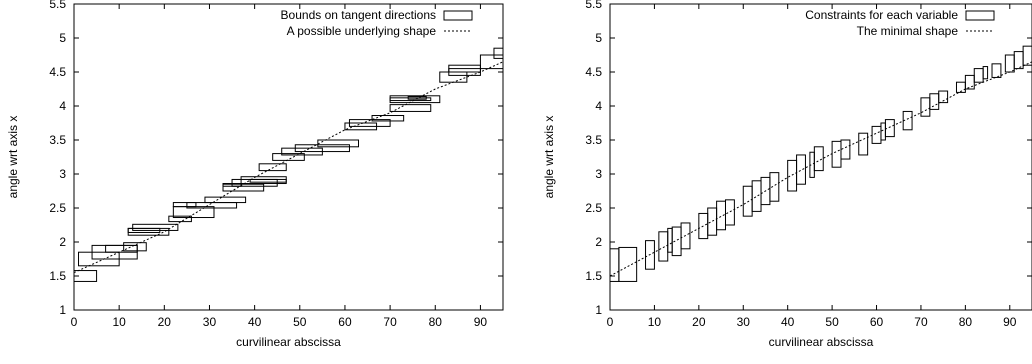  What do you see at coordinates (358, 15) in the screenshot?
I see `legend-label: Bounds on tangent directions` at bounding box center [358, 15].